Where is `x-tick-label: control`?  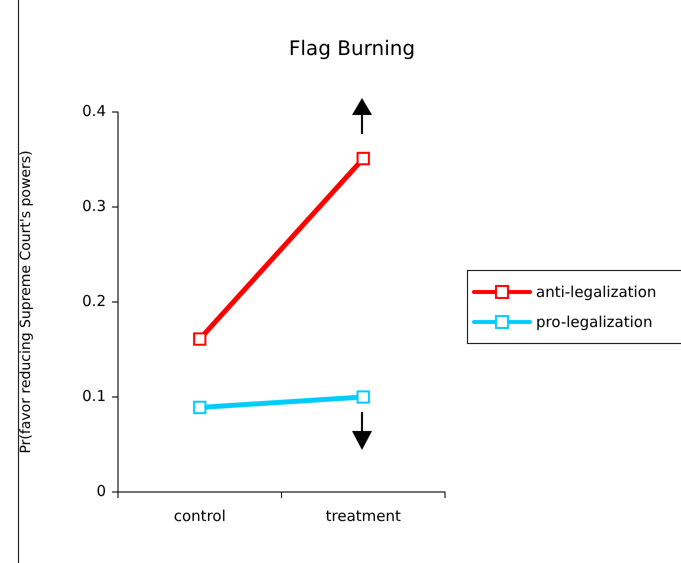 x-tick-label: control is located at coordinates (200, 515).